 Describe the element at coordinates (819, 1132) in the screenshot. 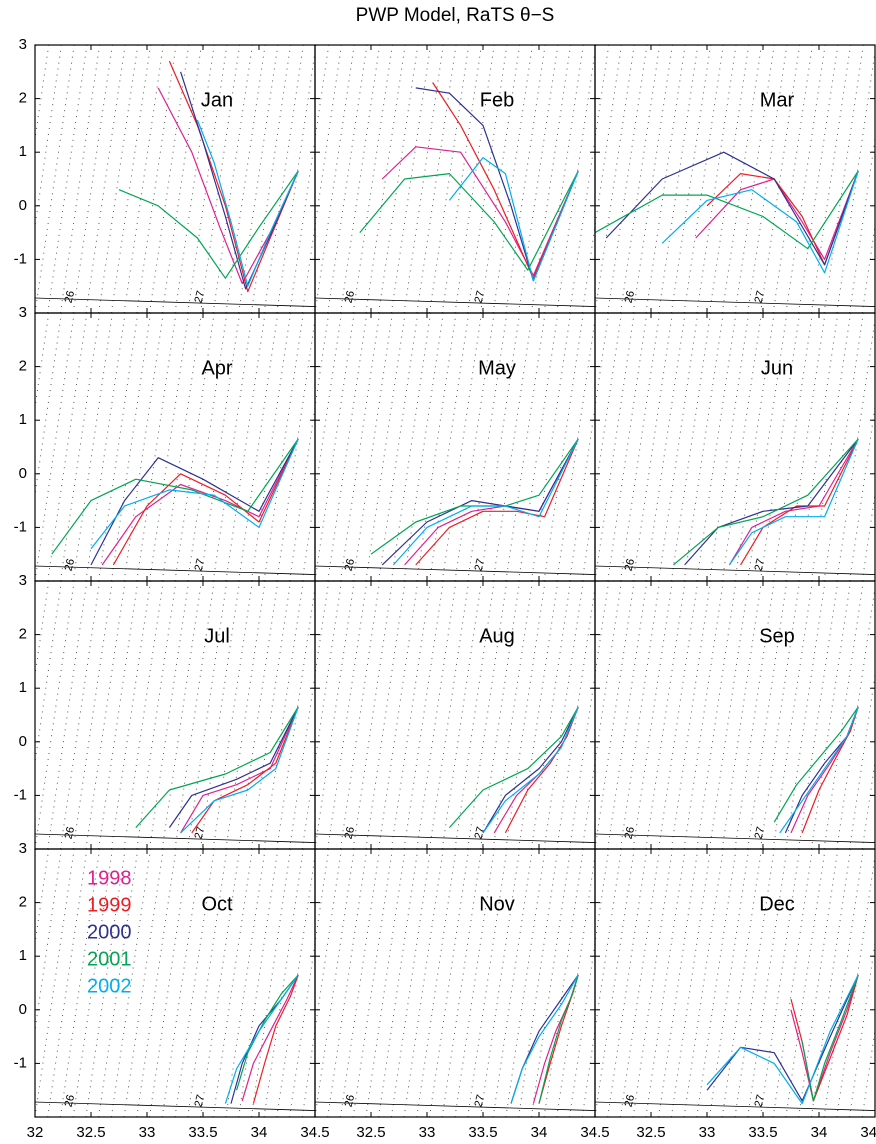

I see `x-tick-label: 34` at that location.